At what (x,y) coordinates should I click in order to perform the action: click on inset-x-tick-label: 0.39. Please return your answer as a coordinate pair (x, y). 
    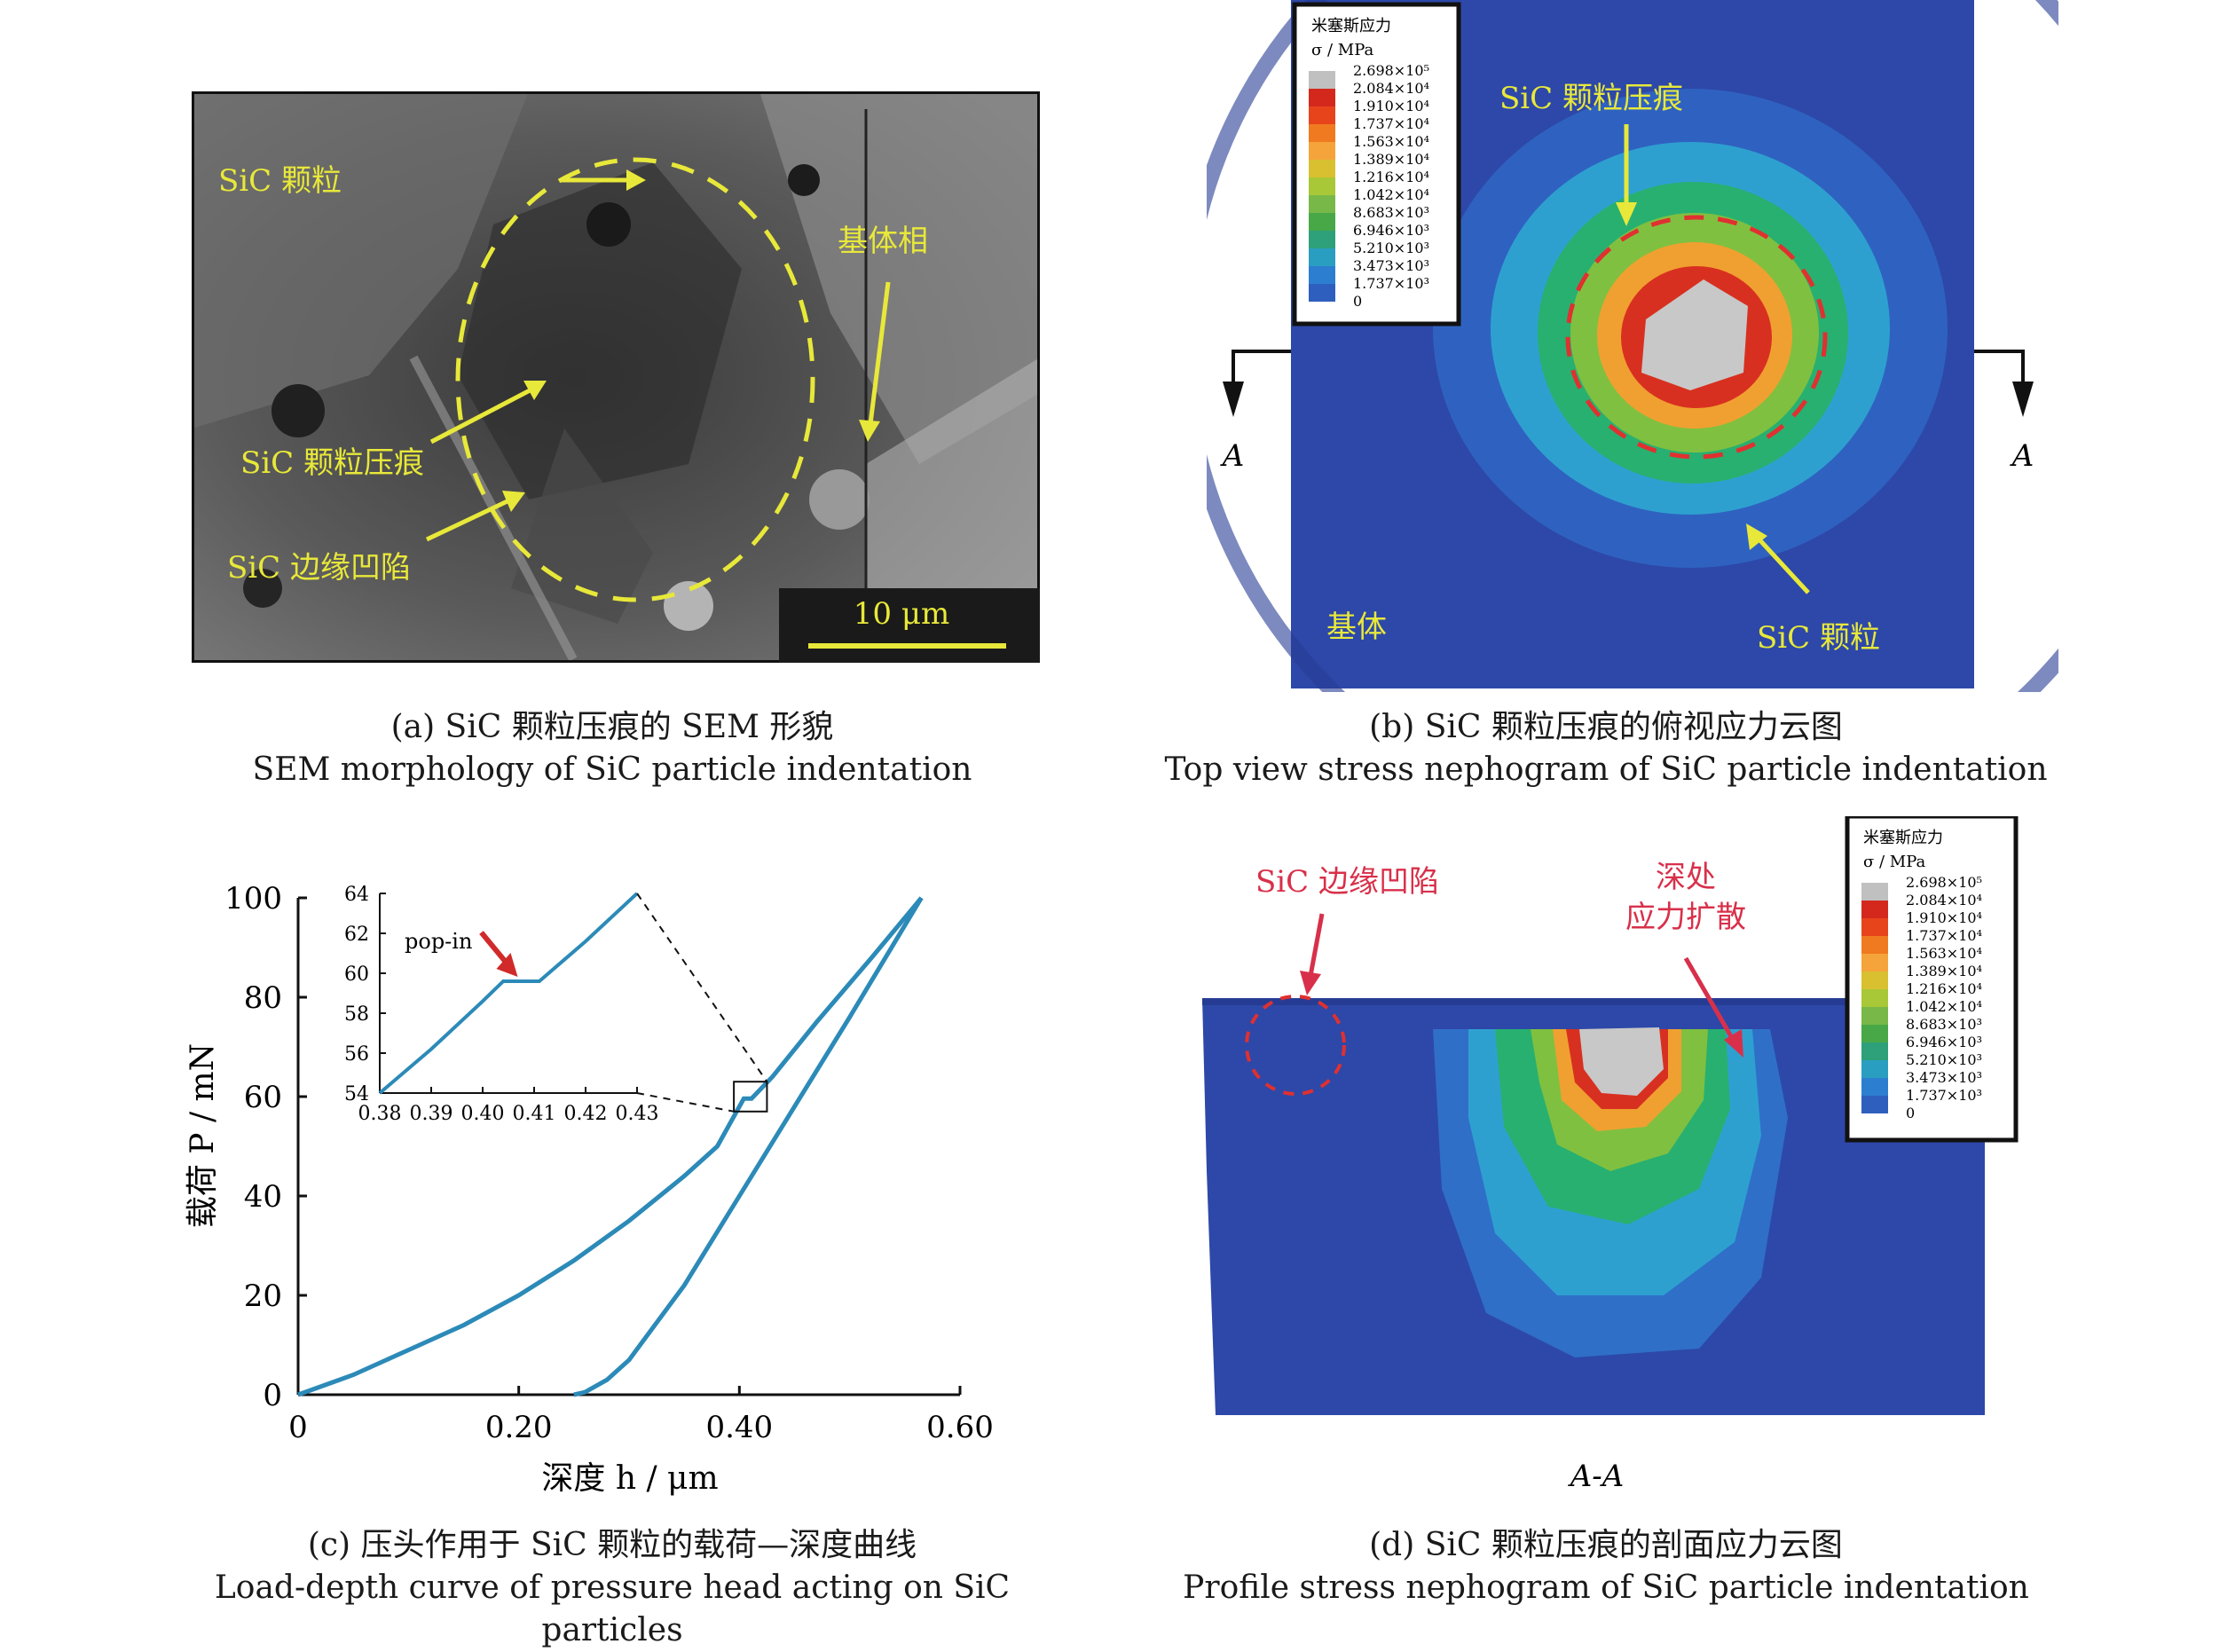
    Looking at the image, I should click on (431, 1114).